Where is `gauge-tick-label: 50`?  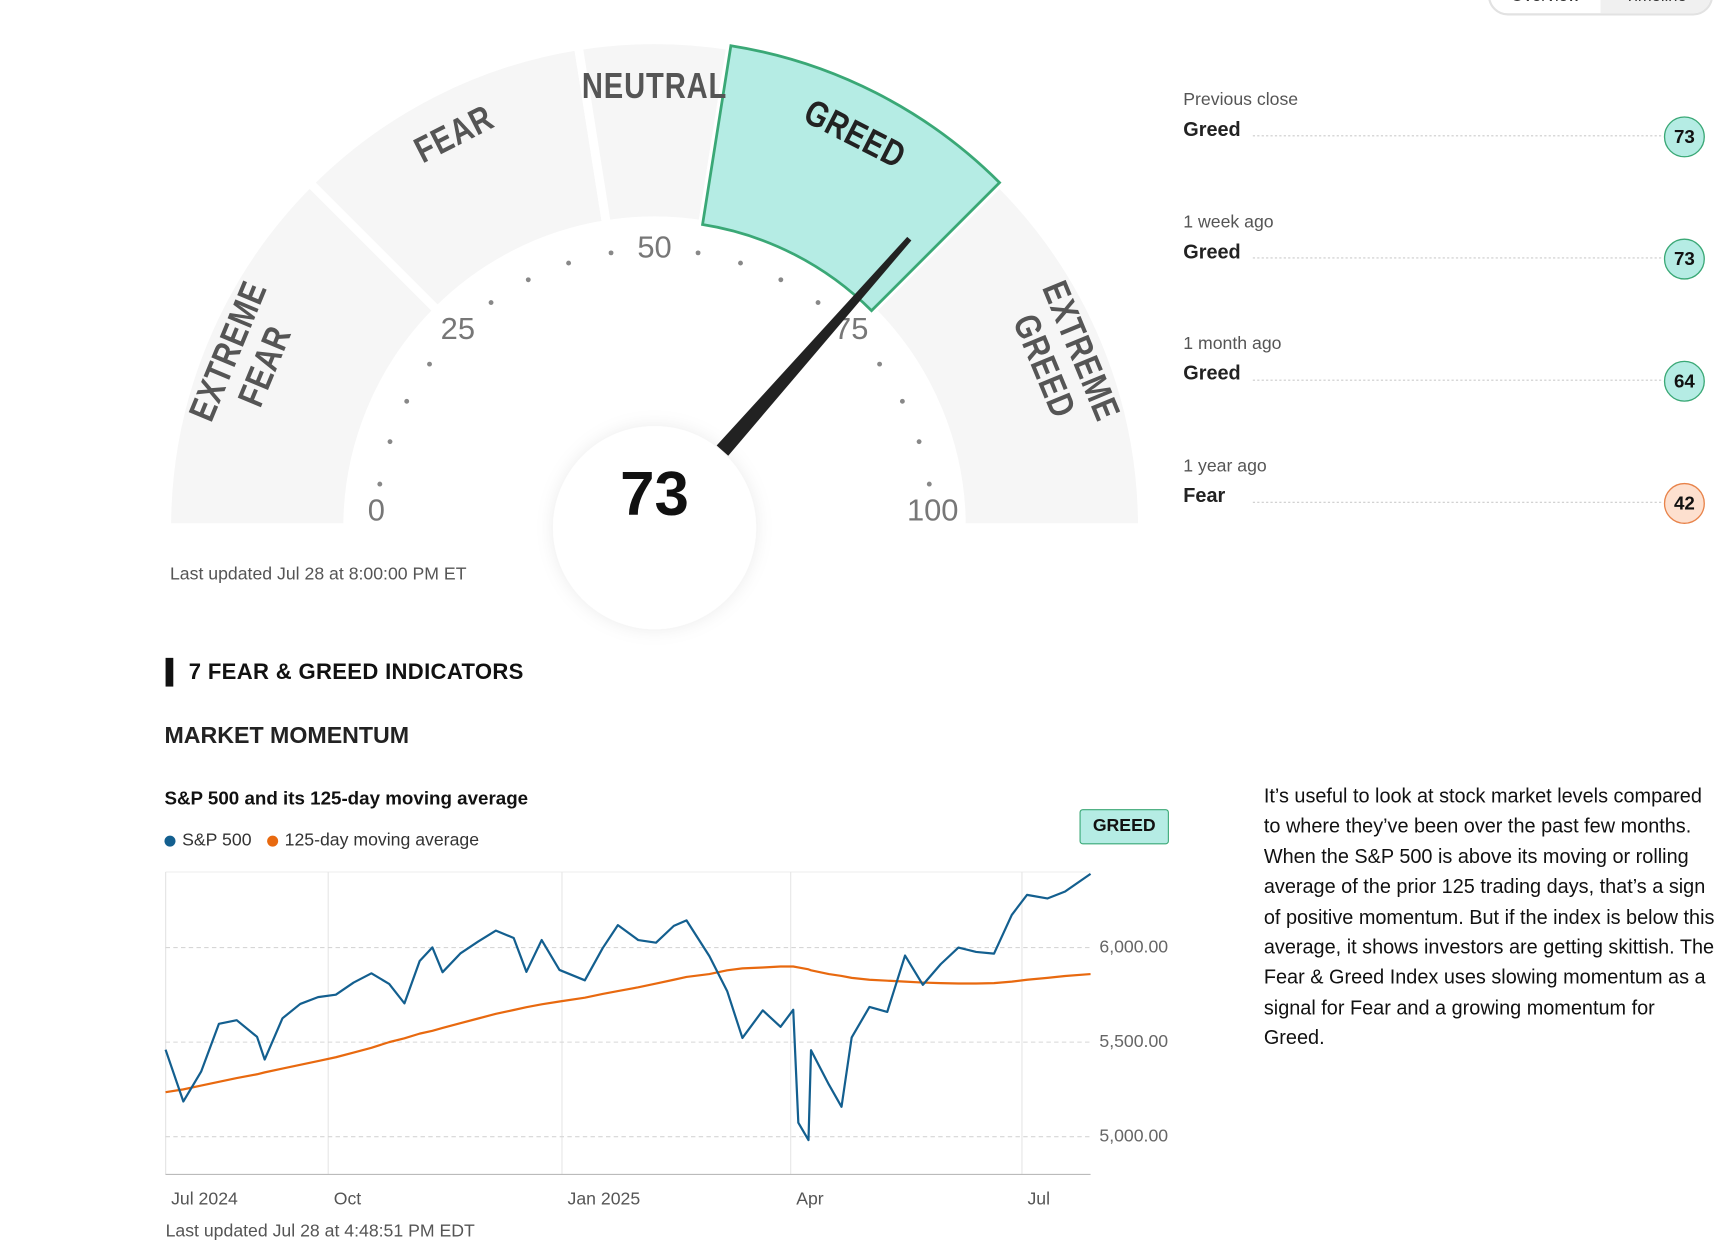
gauge-tick-label: 50 is located at coordinates (654, 247).